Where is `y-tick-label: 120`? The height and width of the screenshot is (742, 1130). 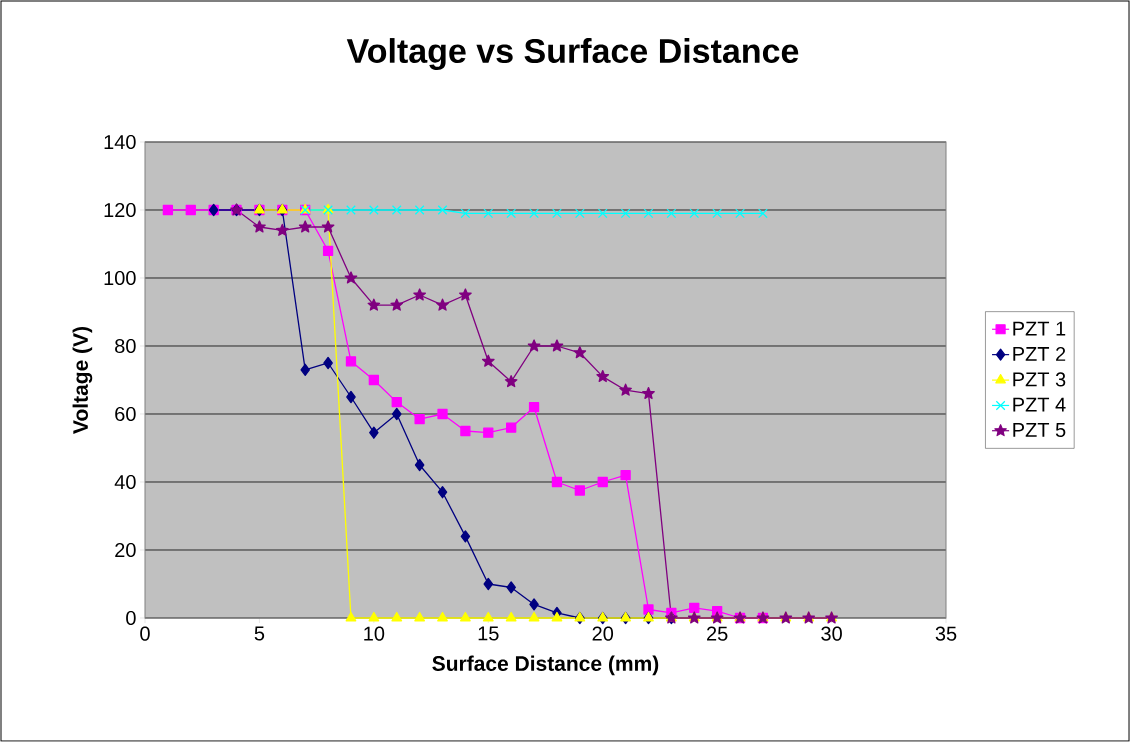 y-tick-label: 120 is located at coordinates (120, 210).